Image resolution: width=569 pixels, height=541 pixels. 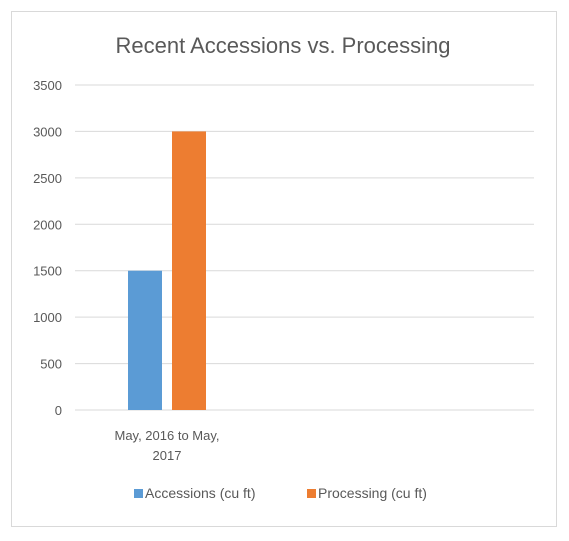 What do you see at coordinates (47, 317) in the screenshot?
I see `y-tick-label: 1000` at bounding box center [47, 317].